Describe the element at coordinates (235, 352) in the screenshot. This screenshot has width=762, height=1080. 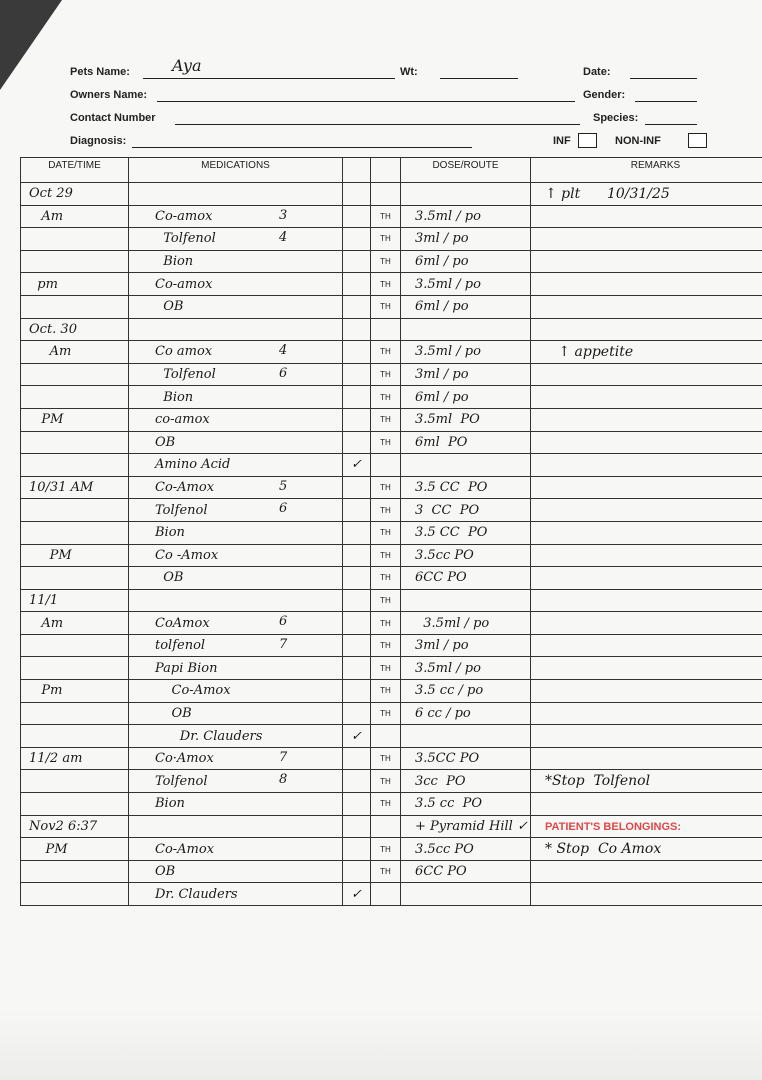
I see `medication-cell: Co amox 4` at that location.